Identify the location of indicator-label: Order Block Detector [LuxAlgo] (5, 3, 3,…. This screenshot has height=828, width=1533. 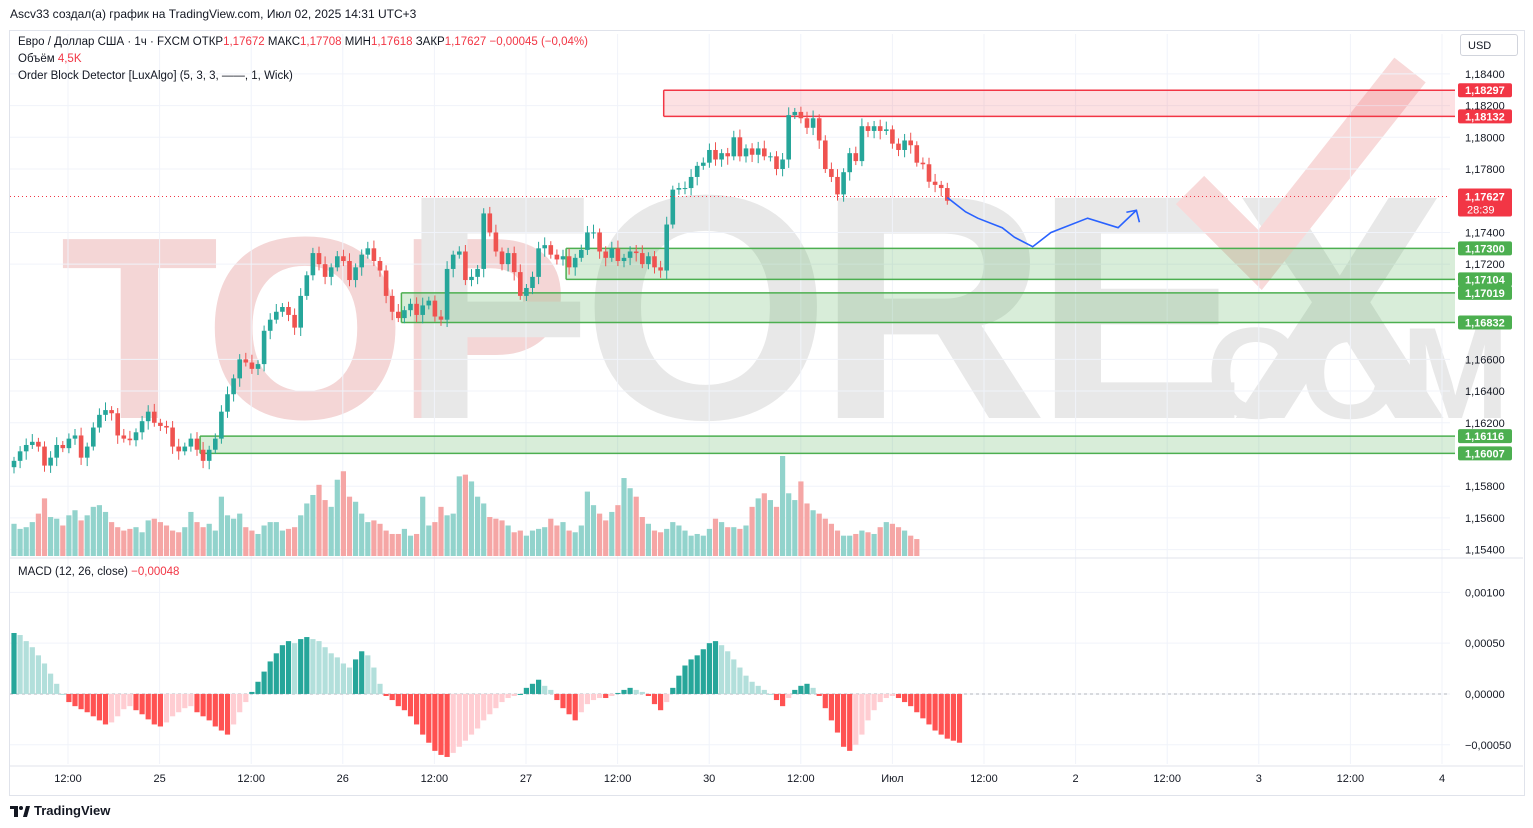
(155, 76).